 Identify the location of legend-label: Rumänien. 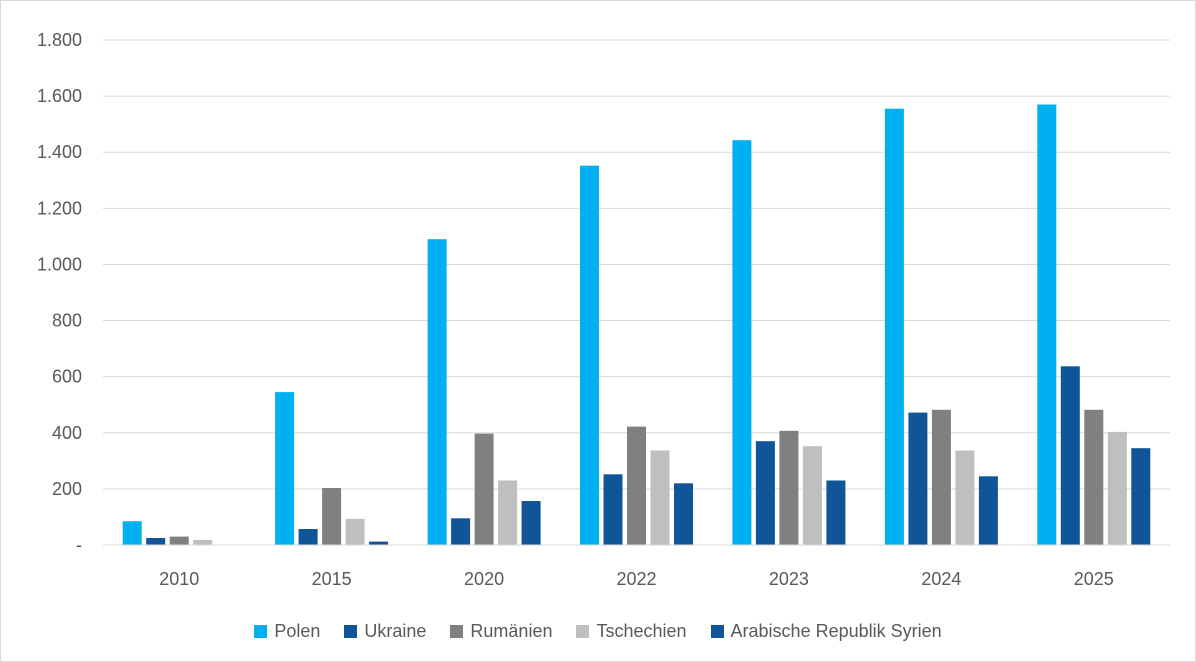
(511, 630).